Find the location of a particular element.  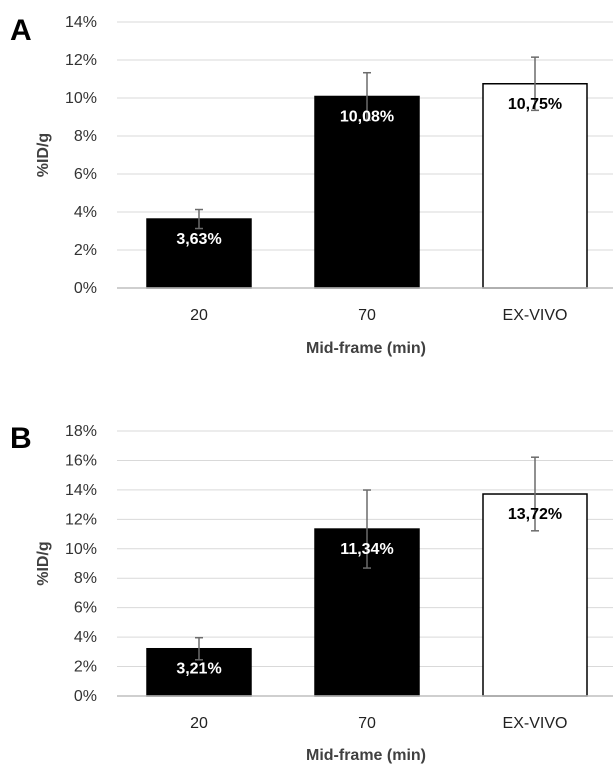

data-label: 10,75% is located at coordinates (535, 104).